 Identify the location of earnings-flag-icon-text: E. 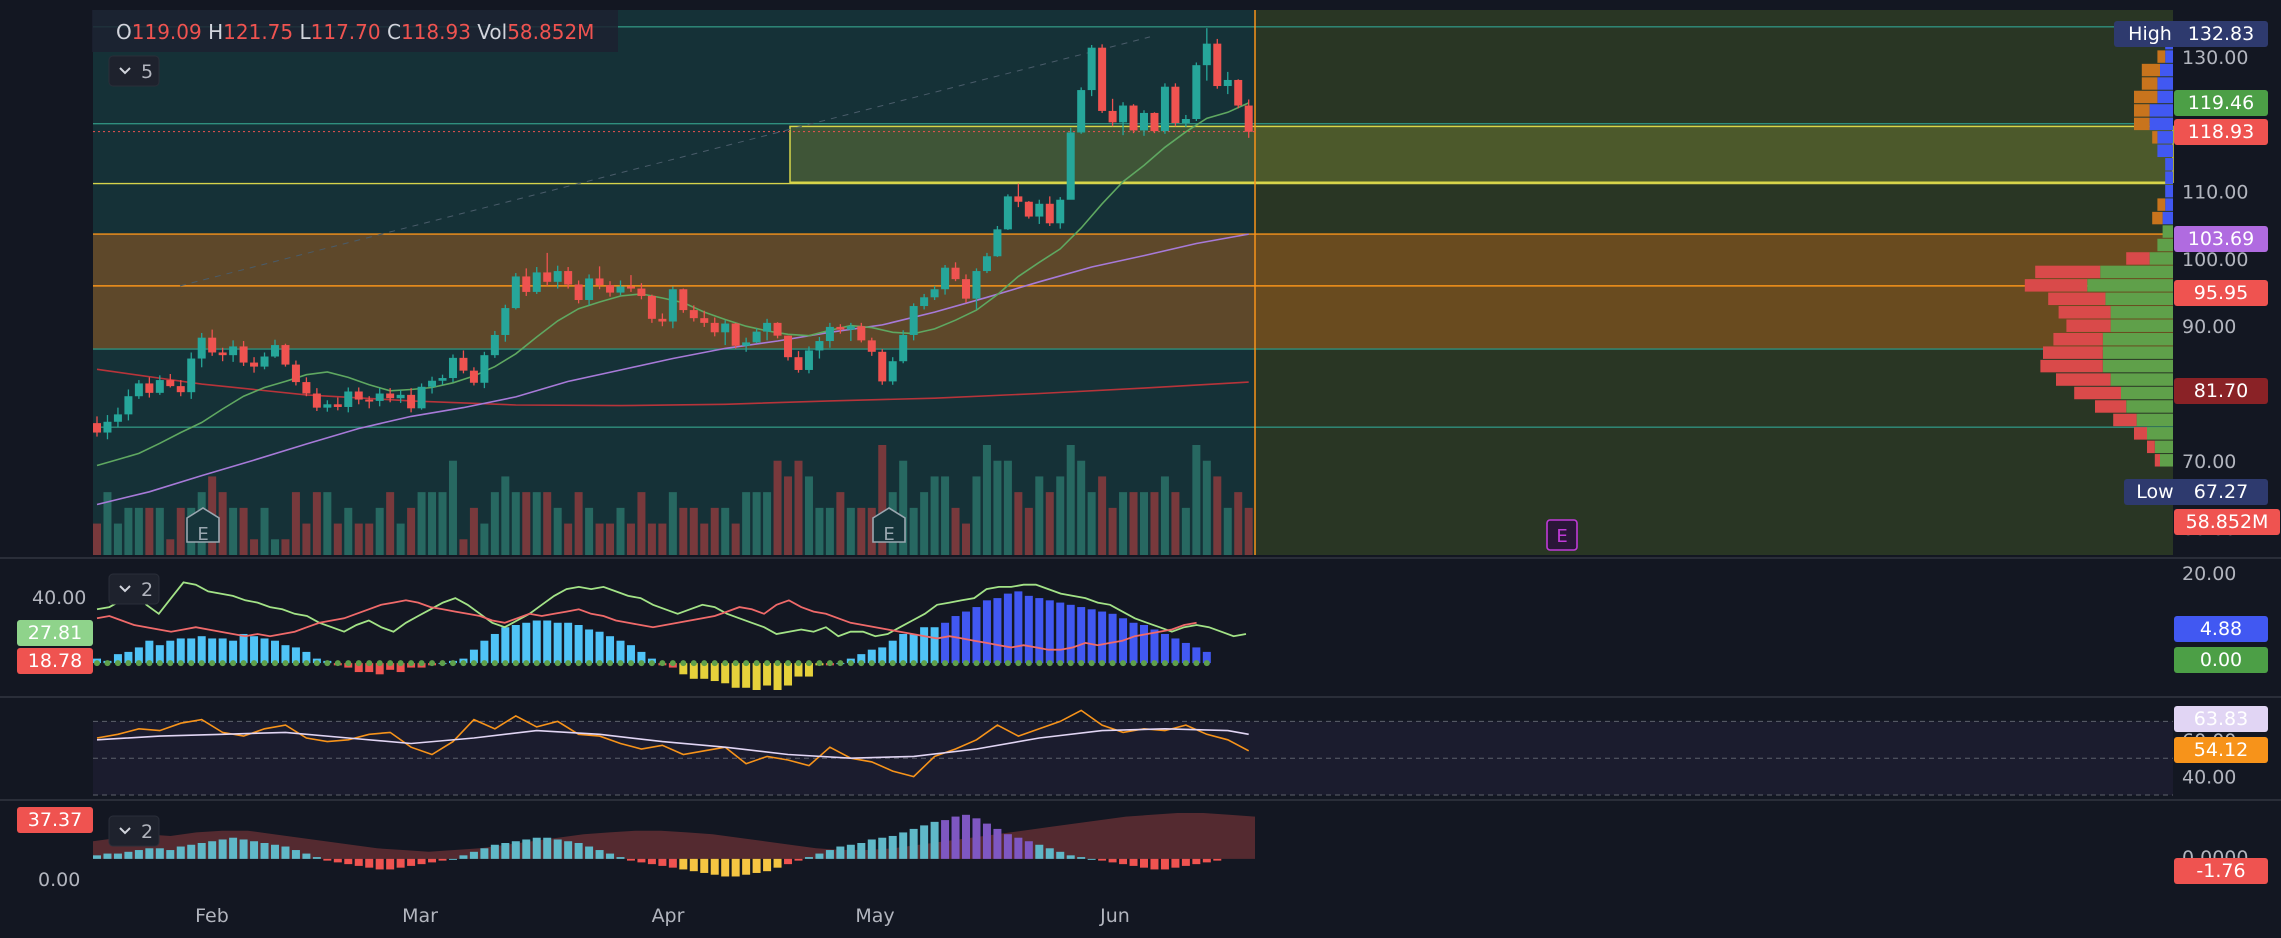
(202, 534).